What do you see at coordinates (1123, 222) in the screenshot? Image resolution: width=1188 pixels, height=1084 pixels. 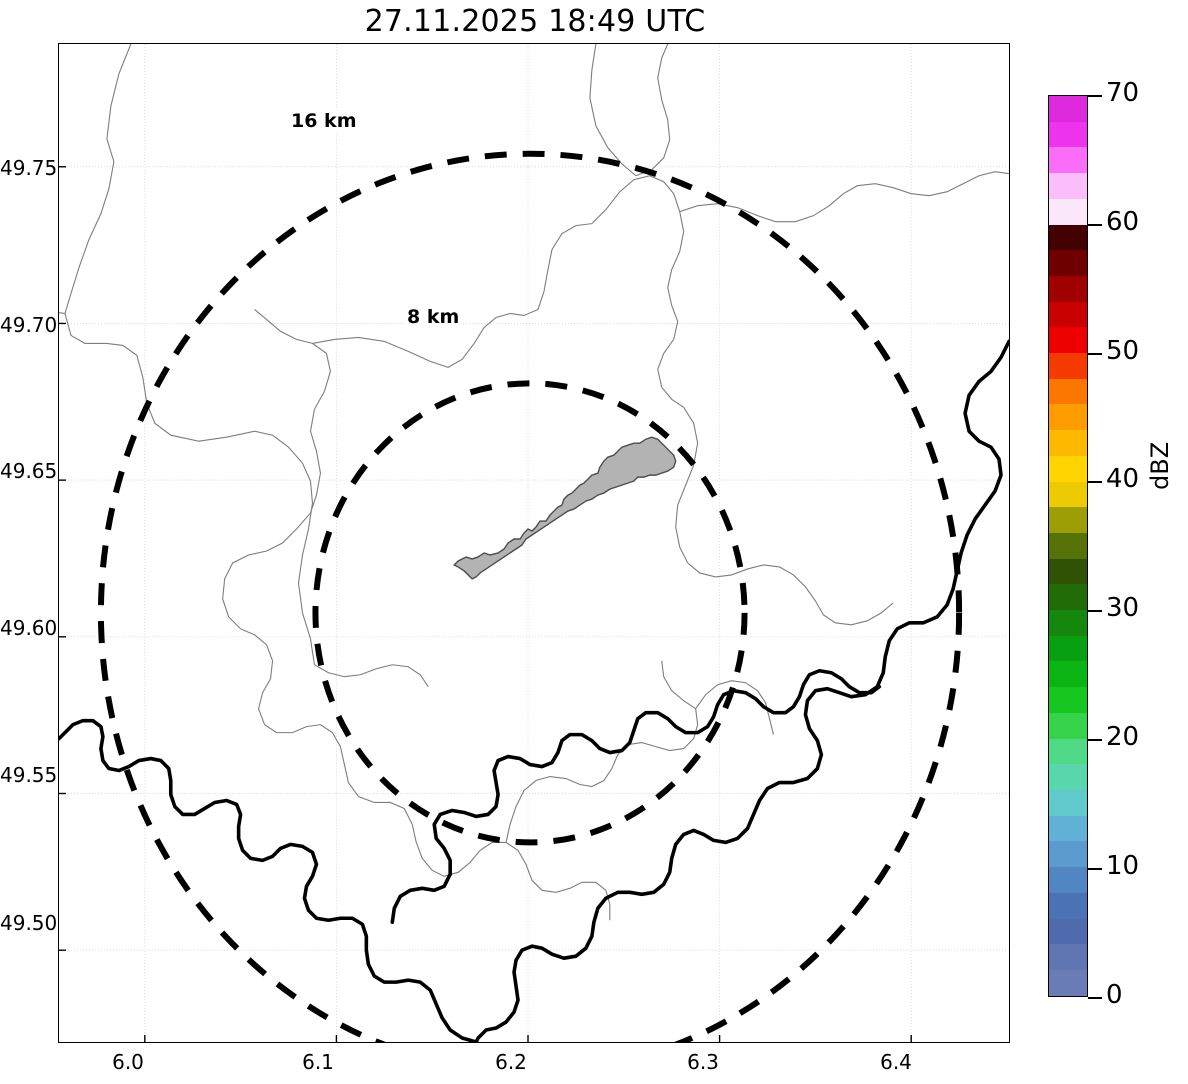 I see `colorbar-tick-label: 60` at bounding box center [1123, 222].